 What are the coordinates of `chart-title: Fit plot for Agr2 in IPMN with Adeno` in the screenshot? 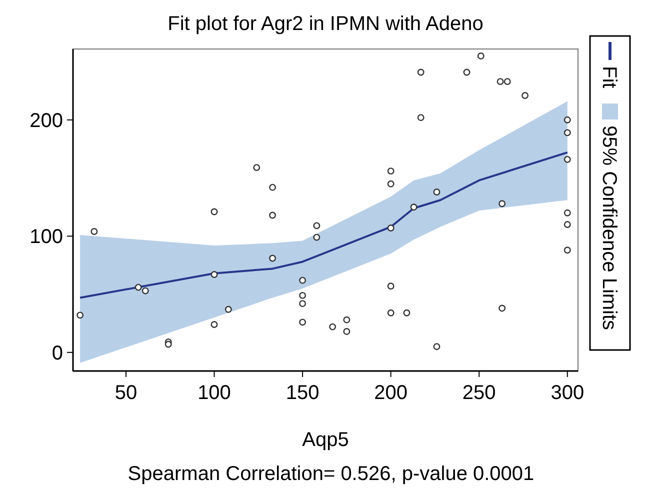 It's located at (326, 24).